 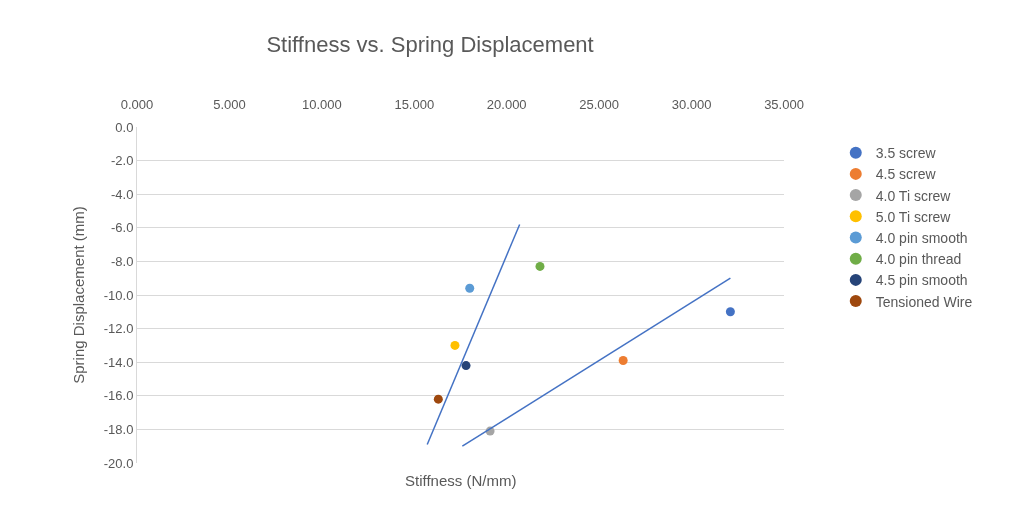 What do you see at coordinates (122, 194) in the screenshot?
I see `y-tick-label: -4.0` at bounding box center [122, 194].